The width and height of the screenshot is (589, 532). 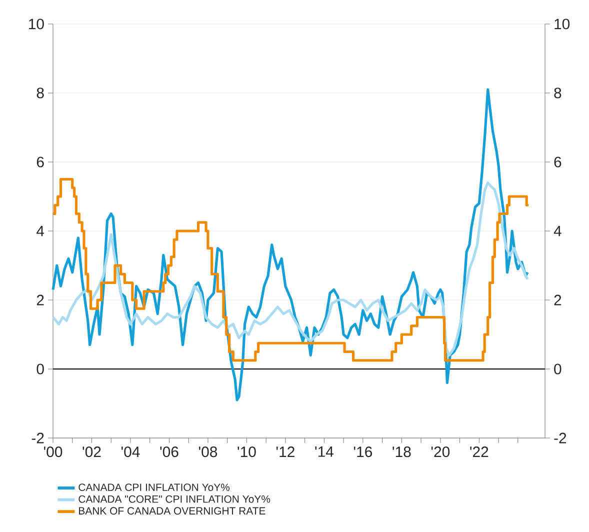 I want to click on y2-tick-label: -2, so click(x=560, y=438).